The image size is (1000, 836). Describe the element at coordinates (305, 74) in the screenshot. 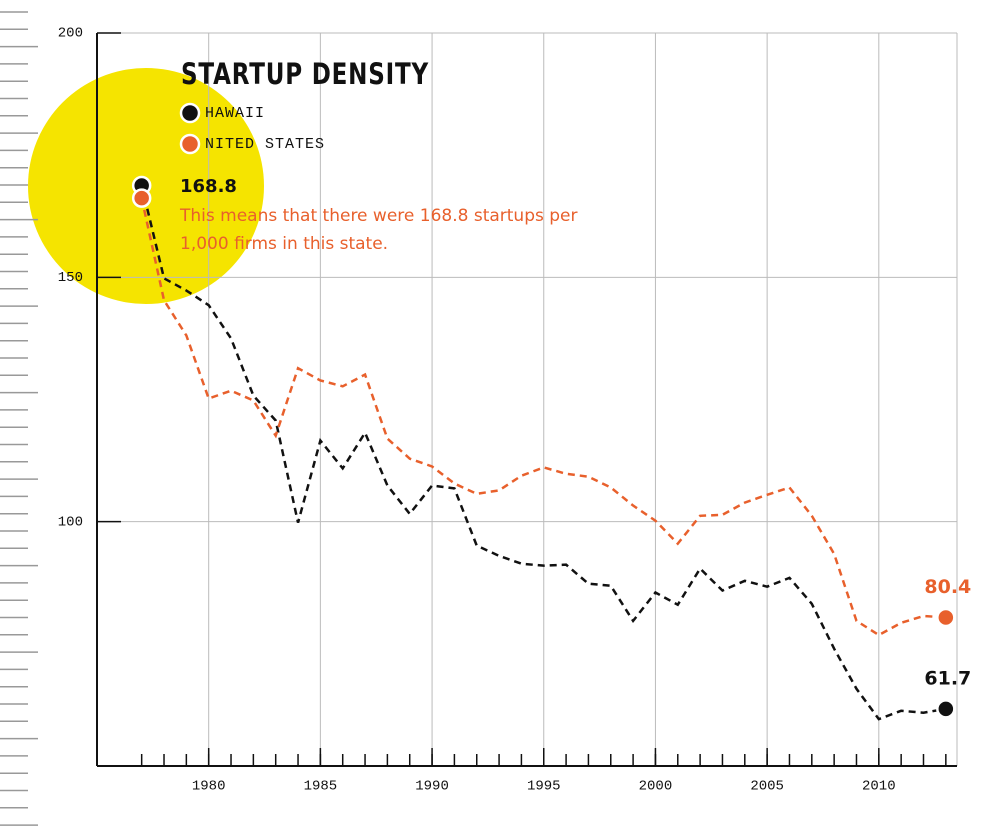

I see `chart-title: STARTUP DENSITY` at that location.